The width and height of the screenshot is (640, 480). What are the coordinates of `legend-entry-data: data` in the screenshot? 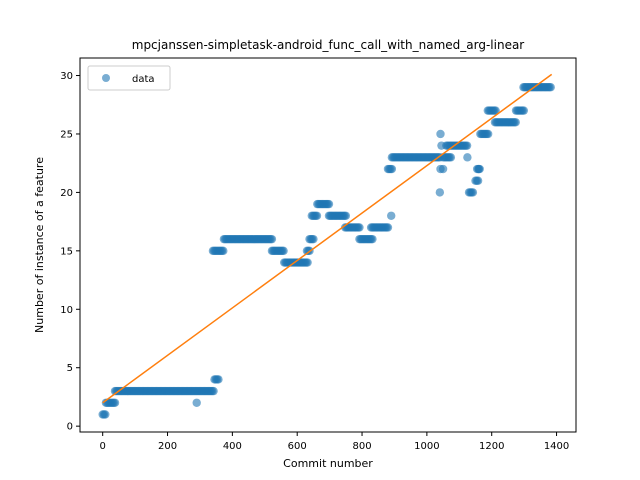 It's located at (143, 79).